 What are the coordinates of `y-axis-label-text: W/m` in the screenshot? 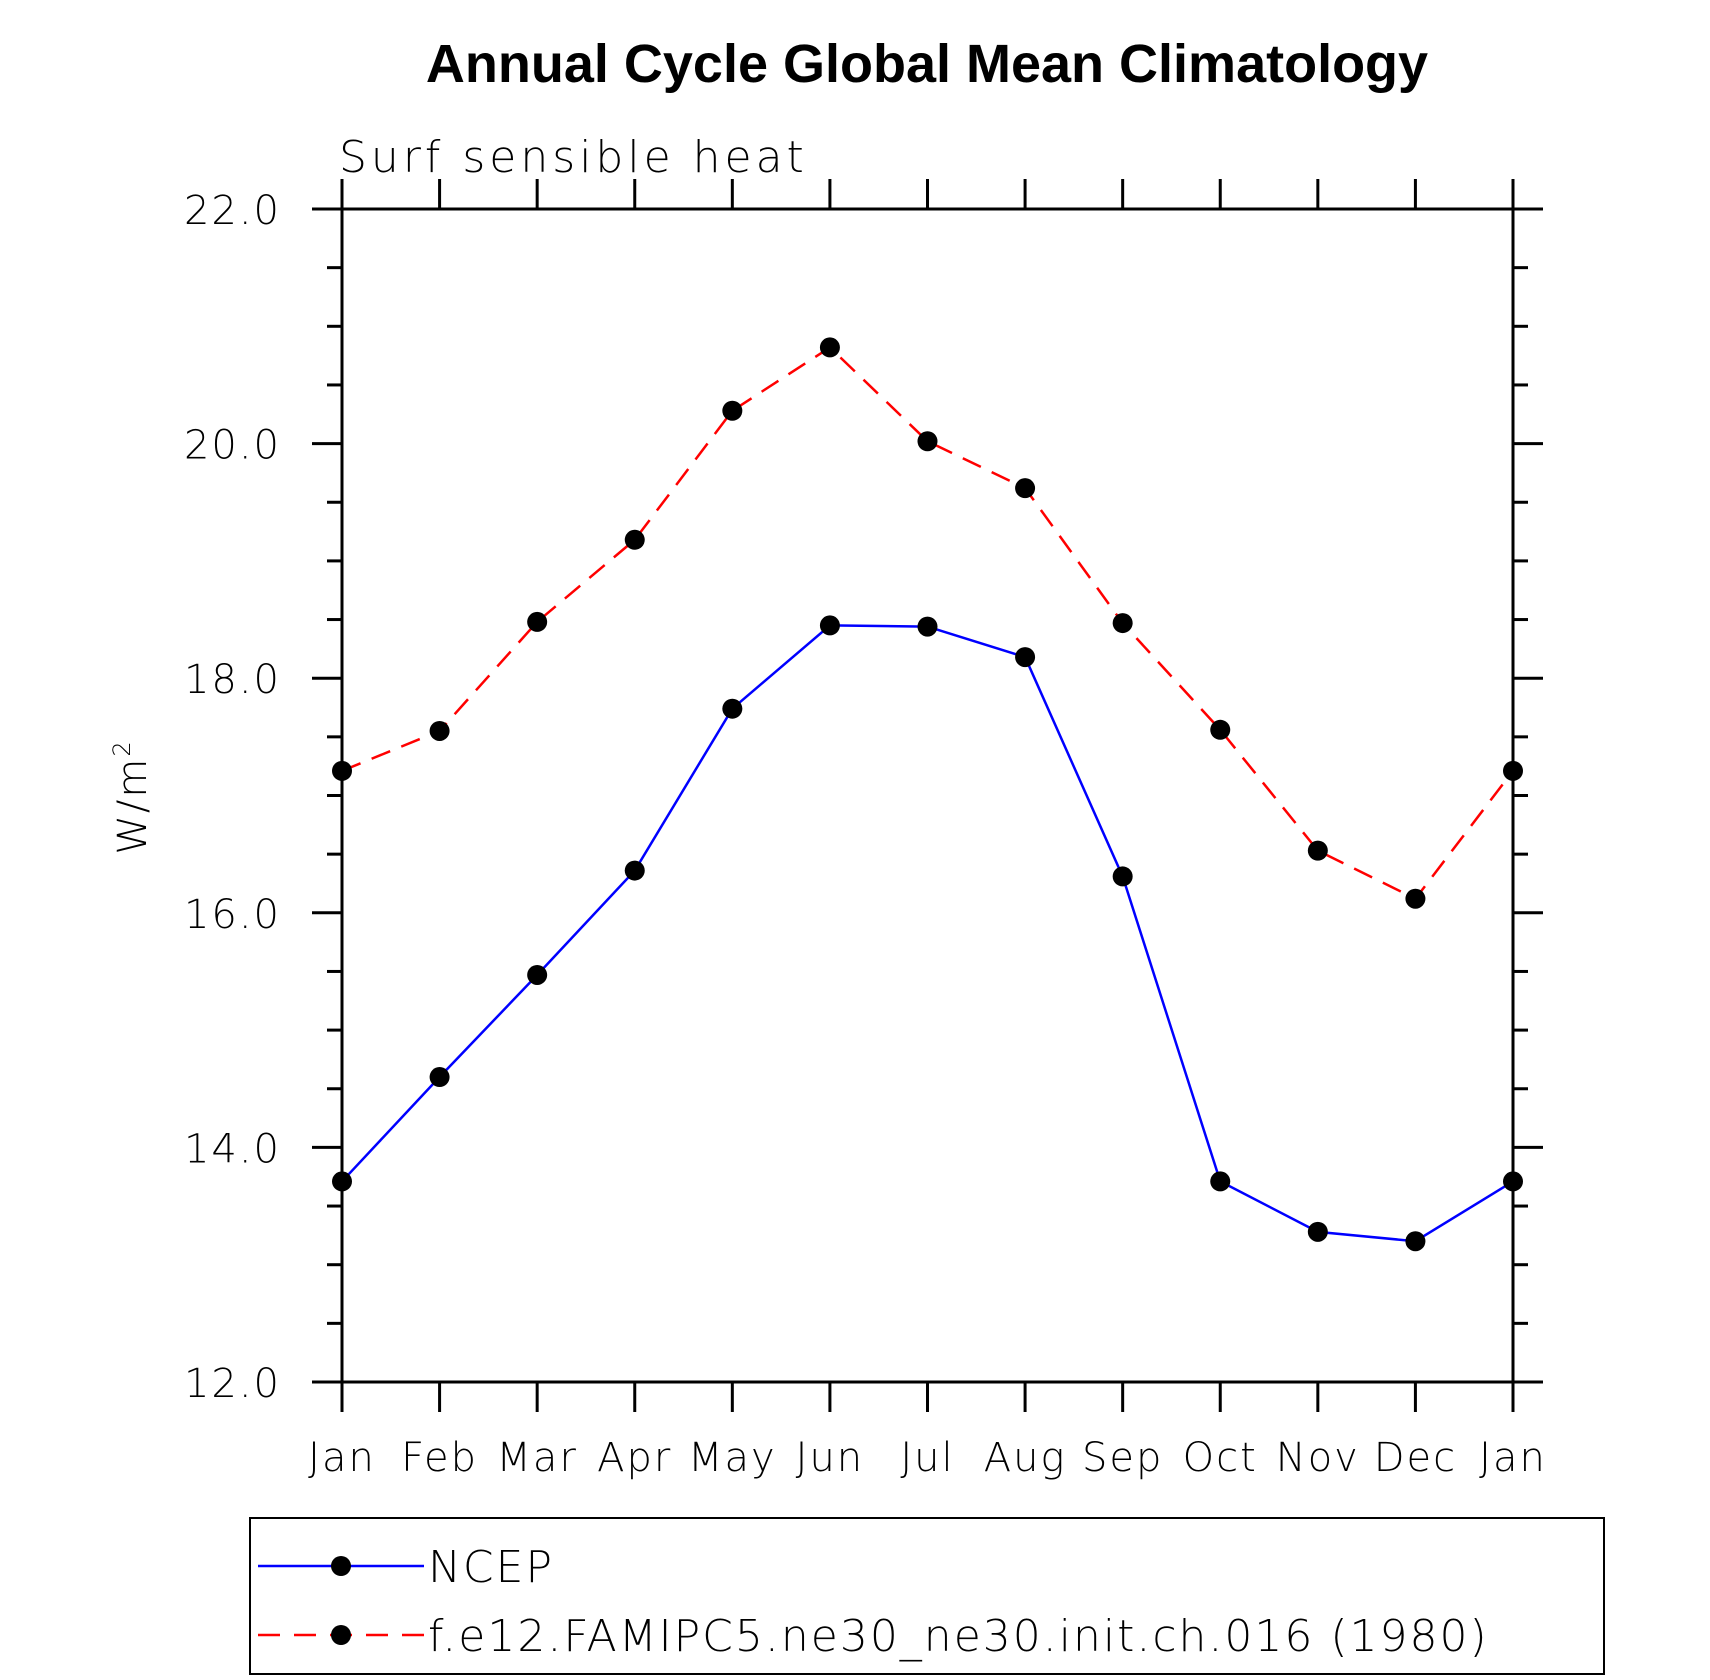 It's located at (133, 806).